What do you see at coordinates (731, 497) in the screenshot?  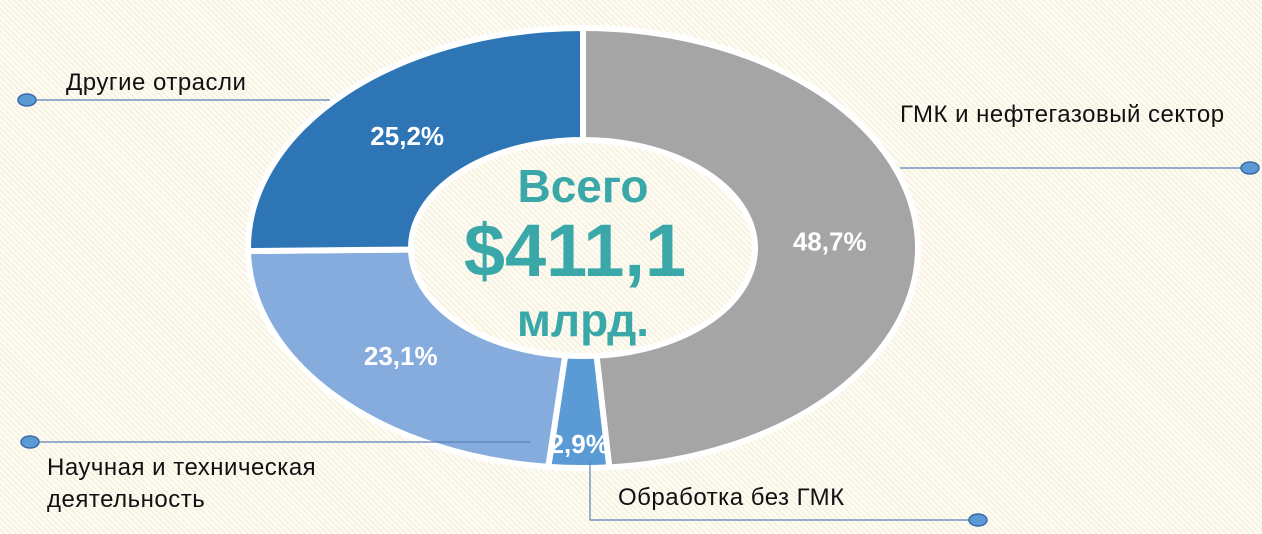 I see `category-label: Обработка без ГМК` at bounding box center [731, 497].